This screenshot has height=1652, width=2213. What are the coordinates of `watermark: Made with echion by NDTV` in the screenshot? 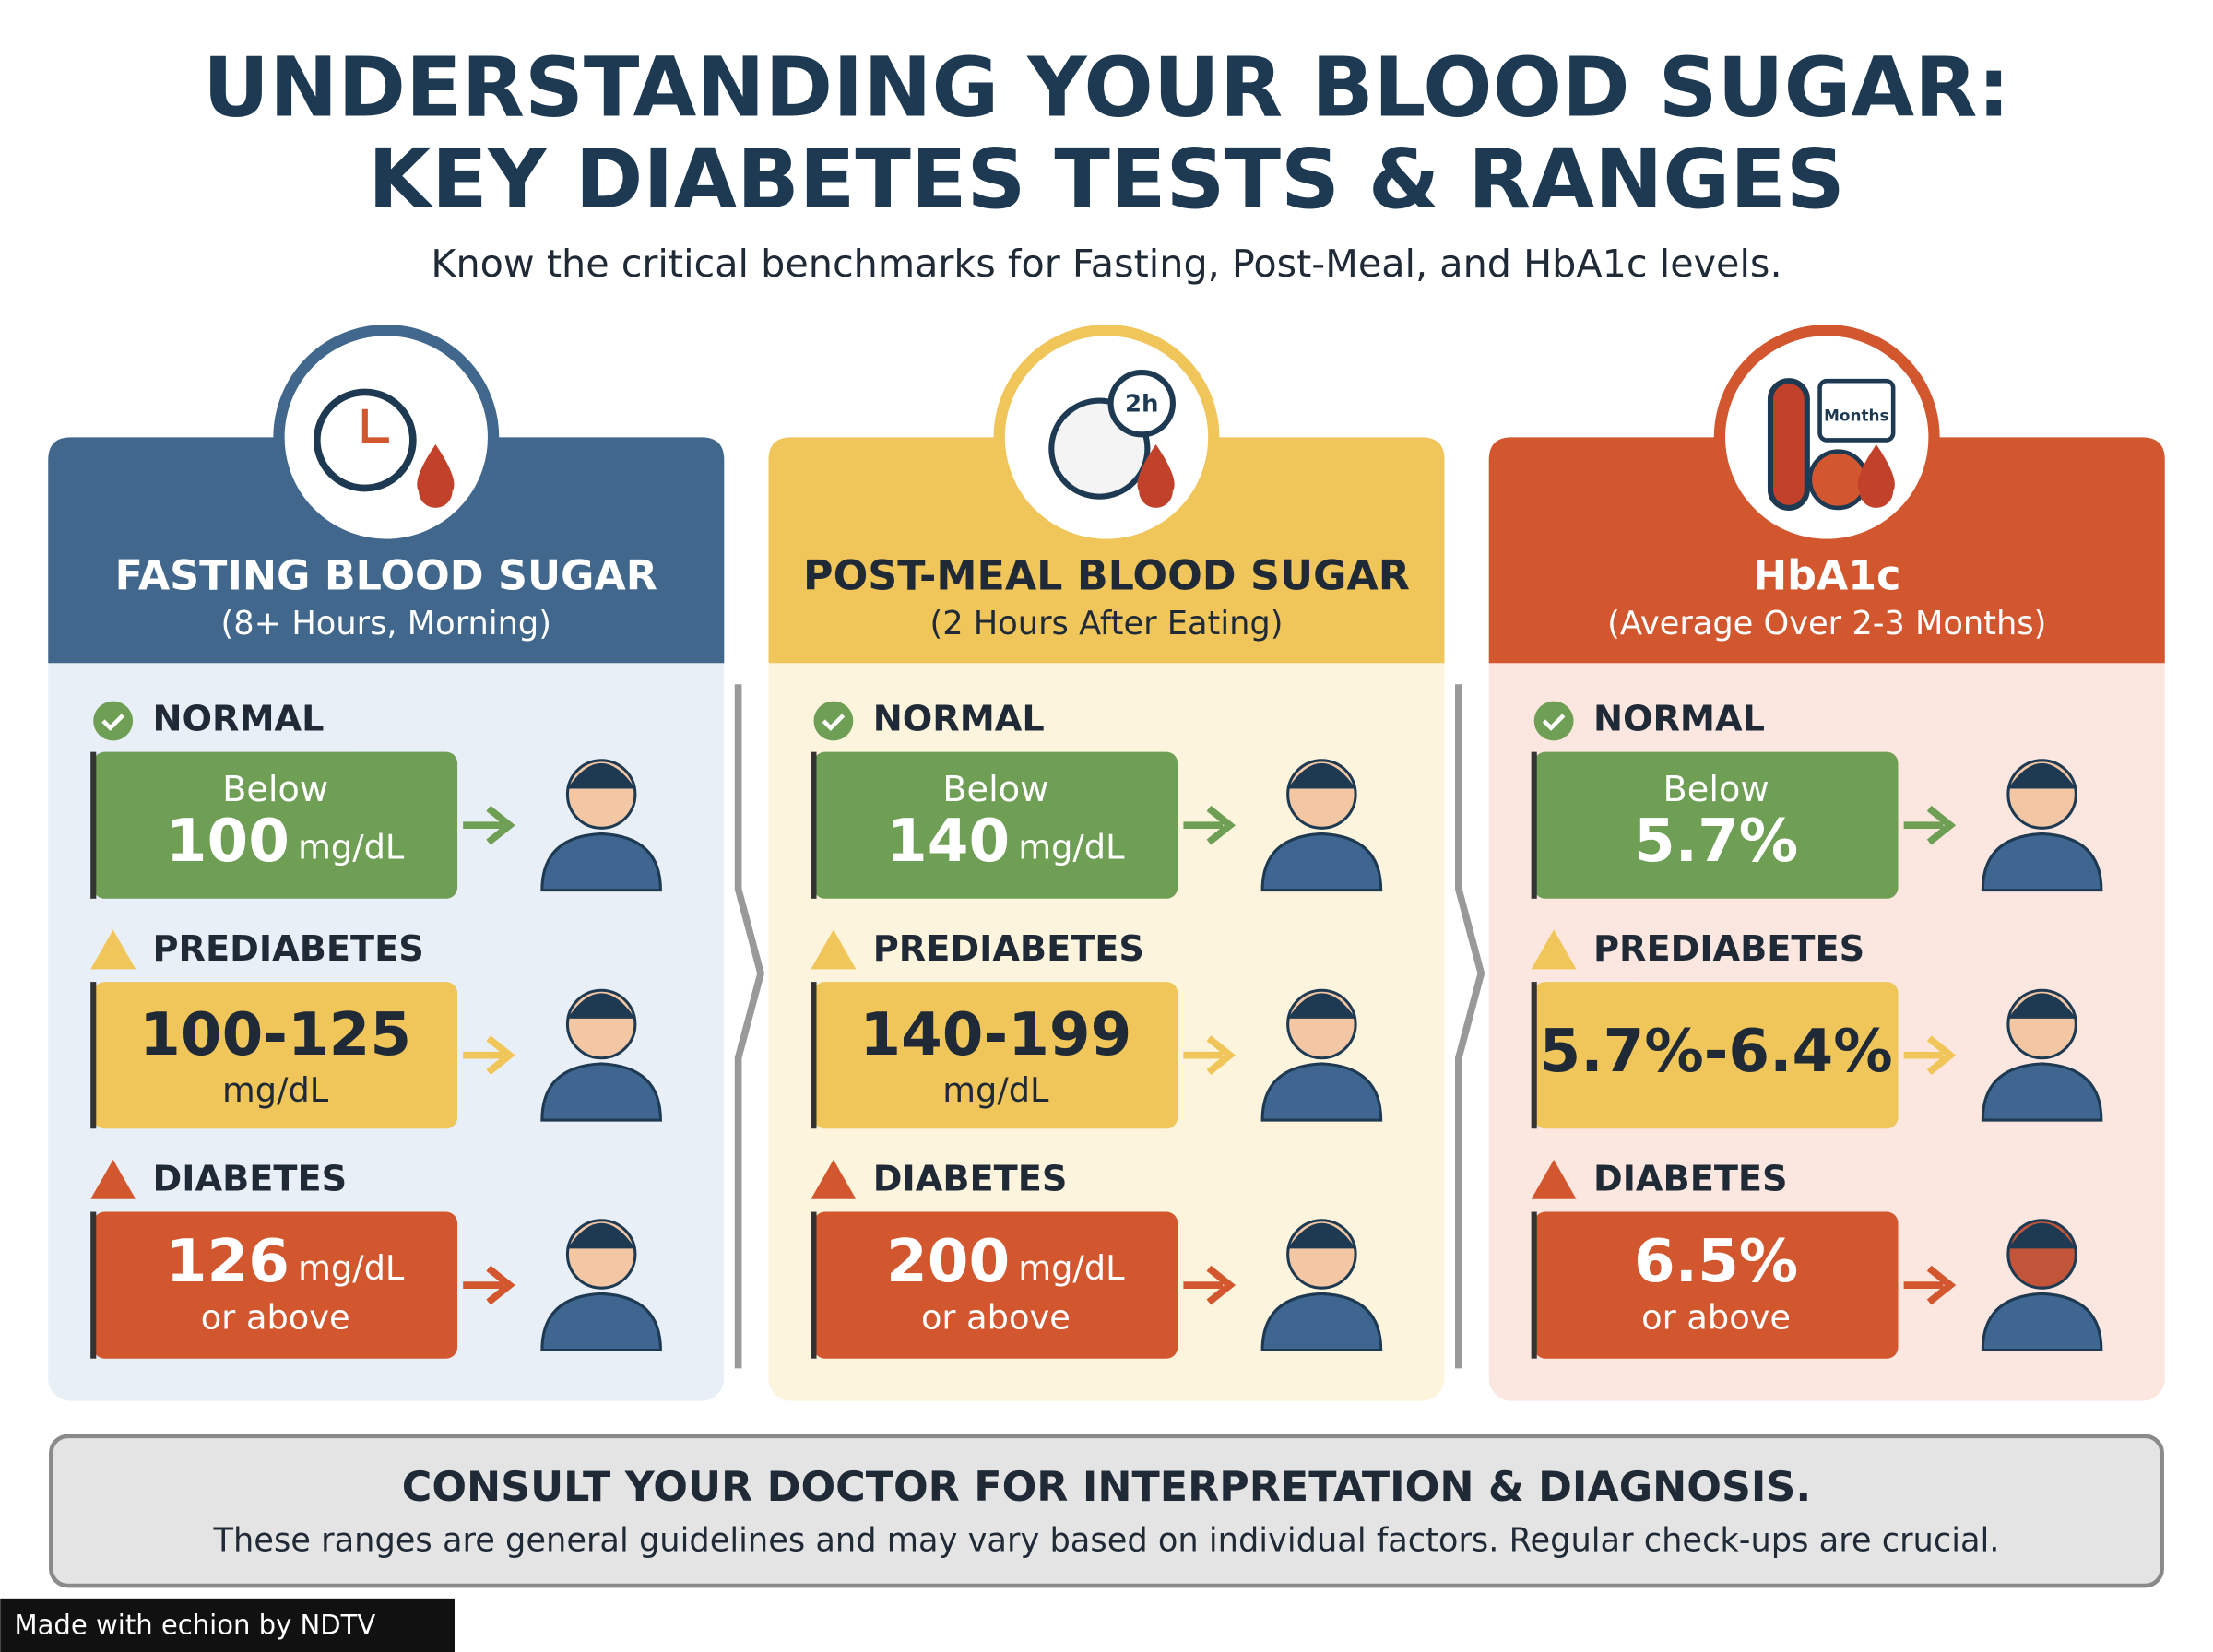 It's located at (195, 1624).